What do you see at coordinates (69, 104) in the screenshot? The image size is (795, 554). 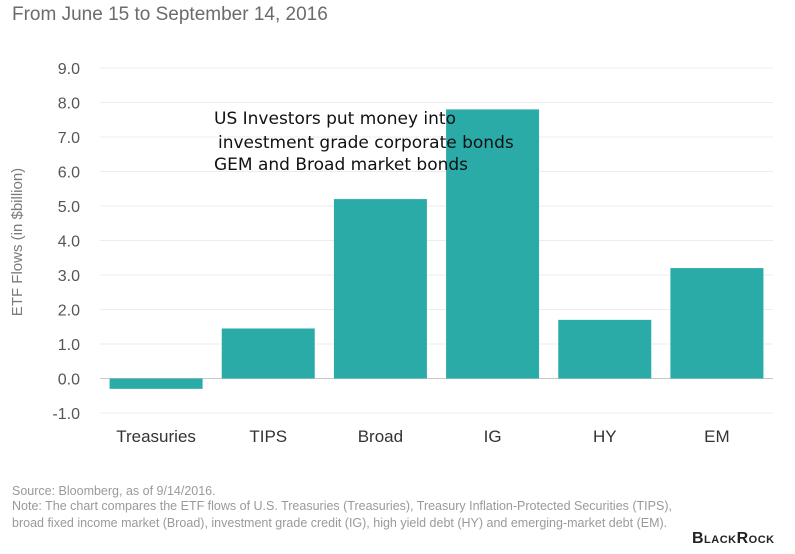 I see `y-tick-label: 8.0` at bounding box center [69, 104].